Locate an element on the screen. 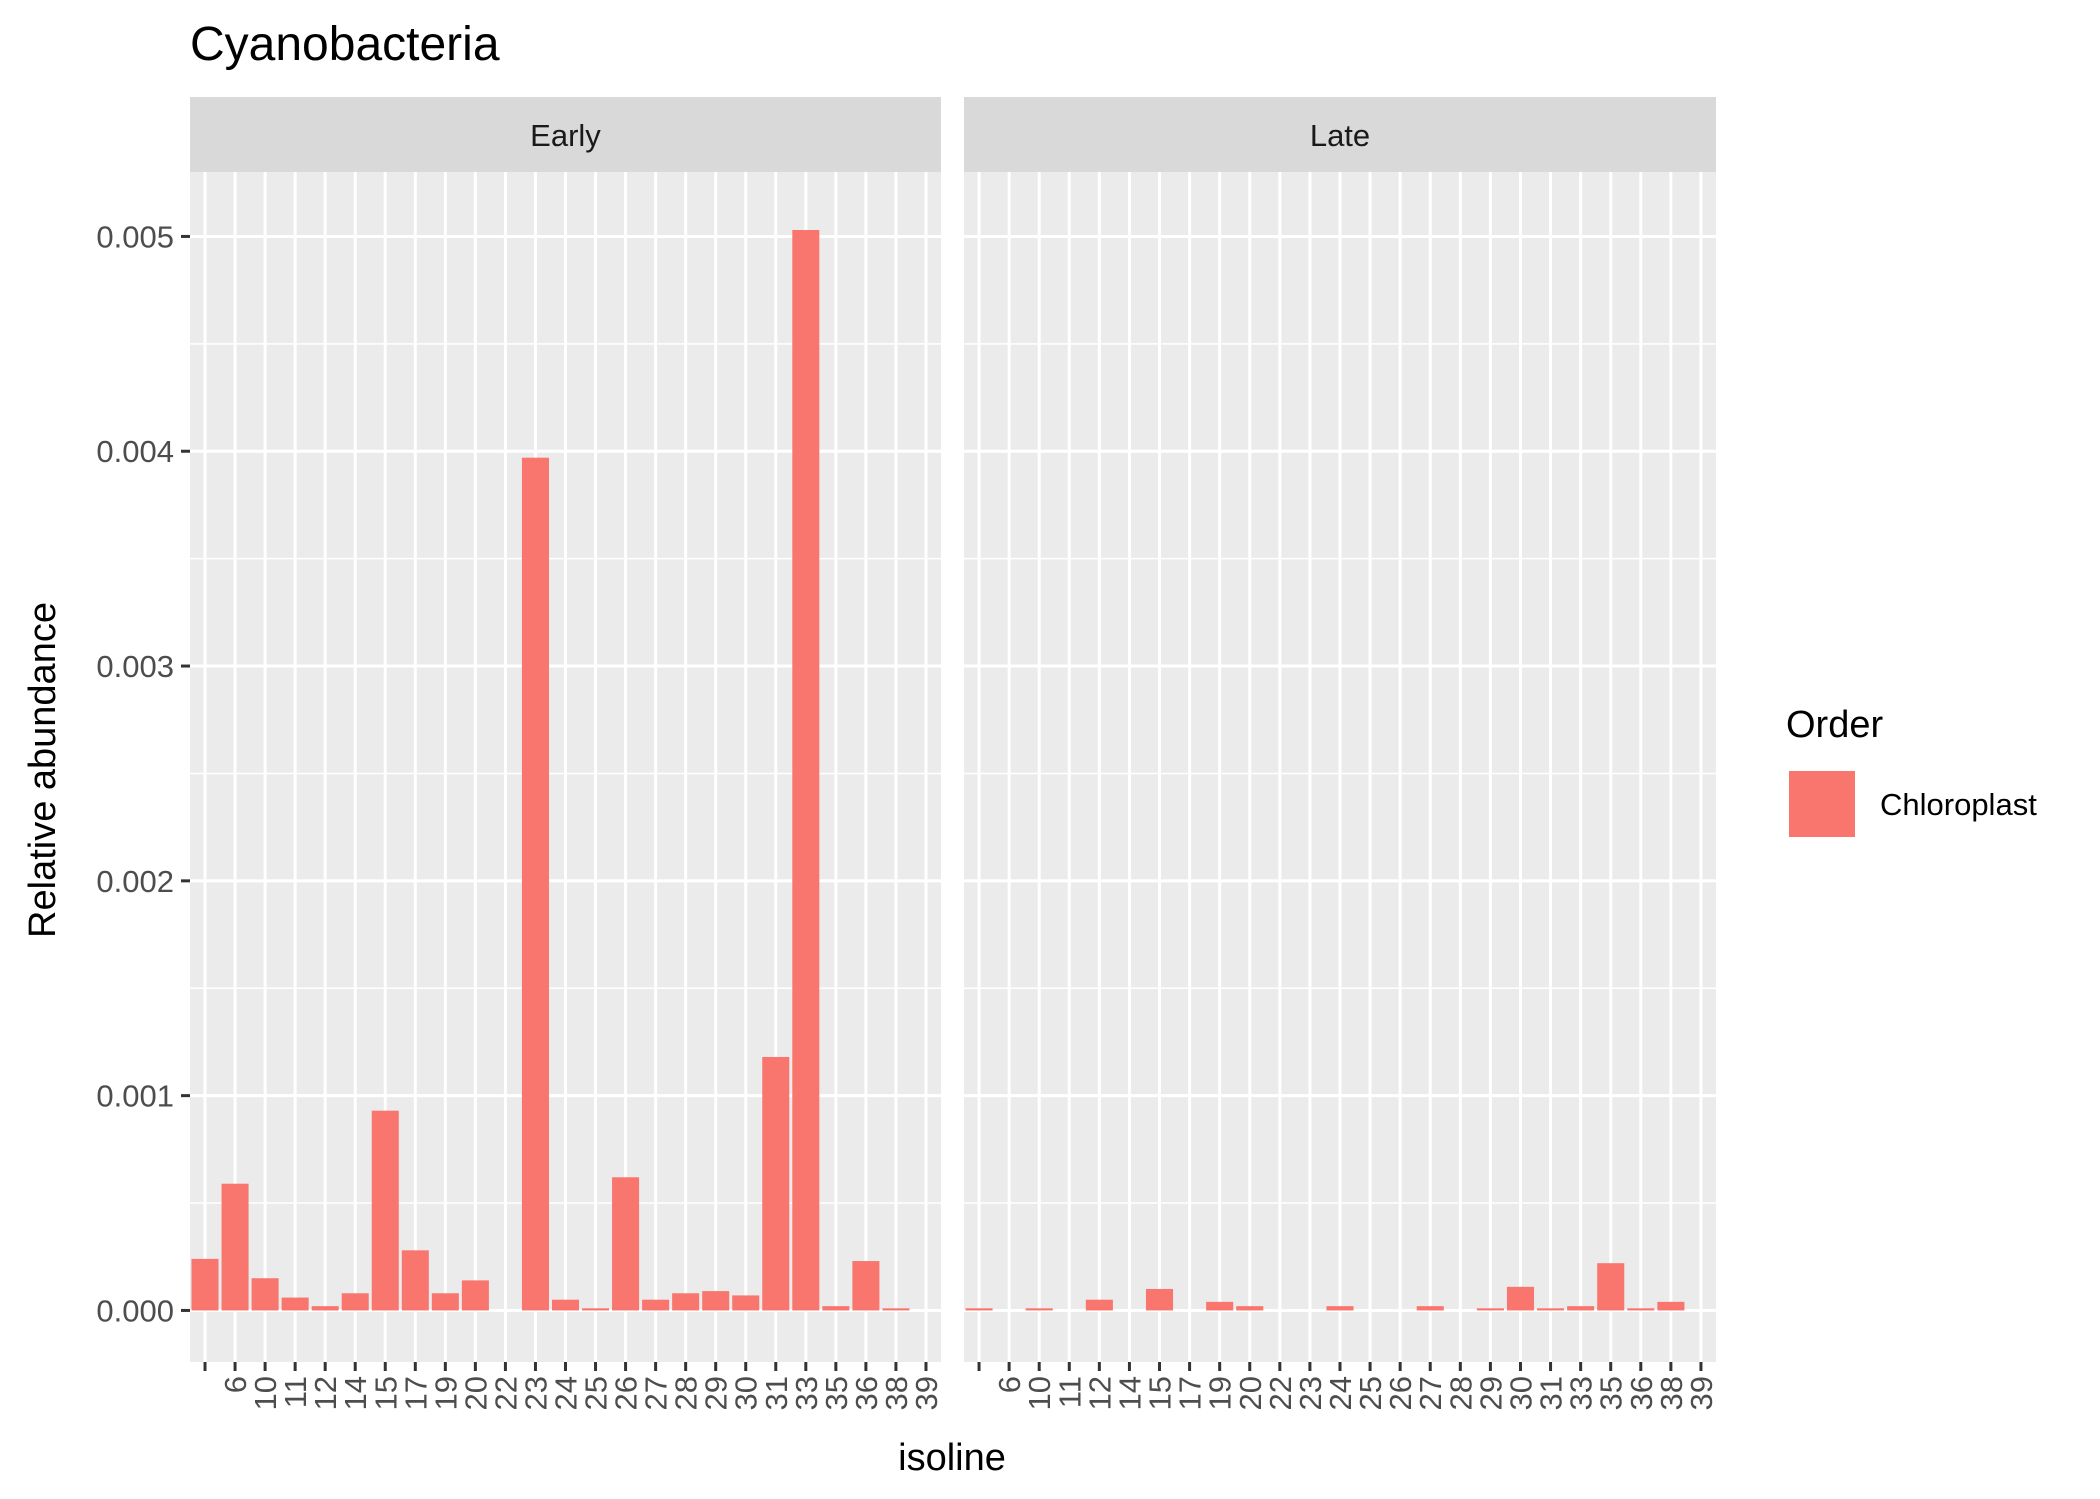 Image resolution: width=2100 pixels, height=1499 pixels. facet-strip-label: Early is located at coordinates (565, 135).